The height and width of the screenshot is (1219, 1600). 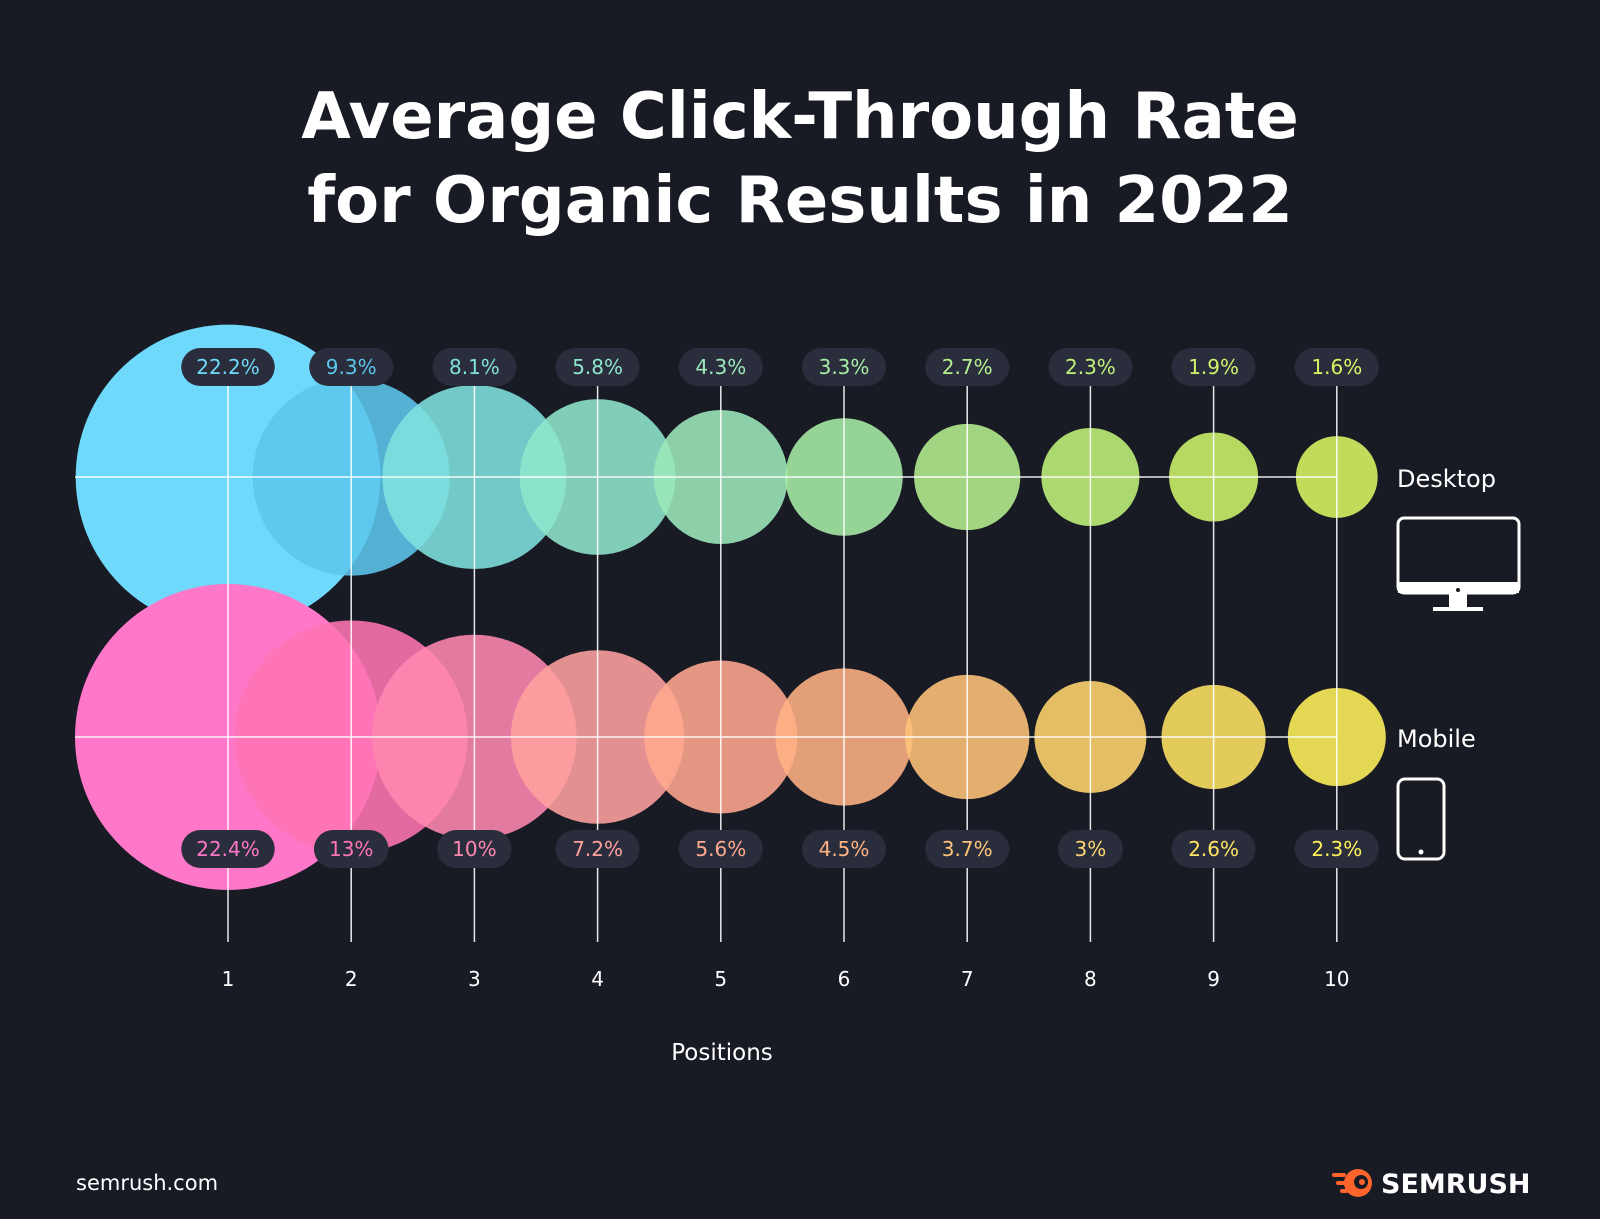 I want to click on x-tick-label-9: 9, so click(x=1213, y=979).